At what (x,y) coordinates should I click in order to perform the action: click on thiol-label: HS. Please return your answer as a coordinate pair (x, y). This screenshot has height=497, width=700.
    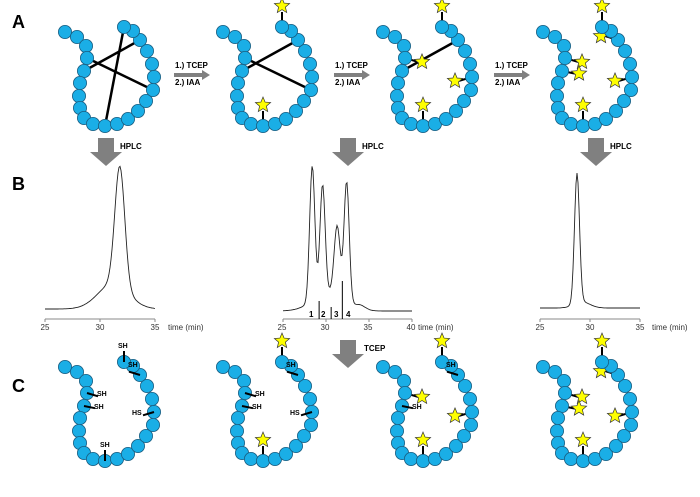
    Looking at the image, I should click on (295, 413).